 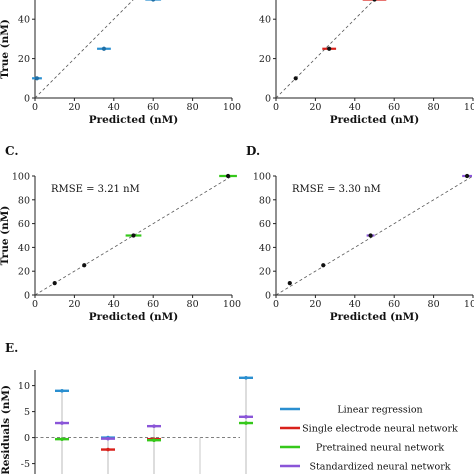 I want to click on panel-3-y-tick-label: 0, so click(x=27, y=296).